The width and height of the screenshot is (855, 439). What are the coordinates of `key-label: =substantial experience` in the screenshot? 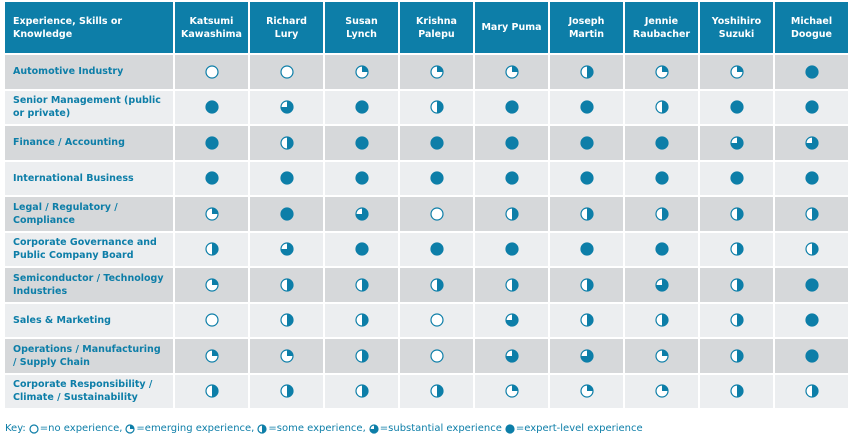 It's located at (440, 428).